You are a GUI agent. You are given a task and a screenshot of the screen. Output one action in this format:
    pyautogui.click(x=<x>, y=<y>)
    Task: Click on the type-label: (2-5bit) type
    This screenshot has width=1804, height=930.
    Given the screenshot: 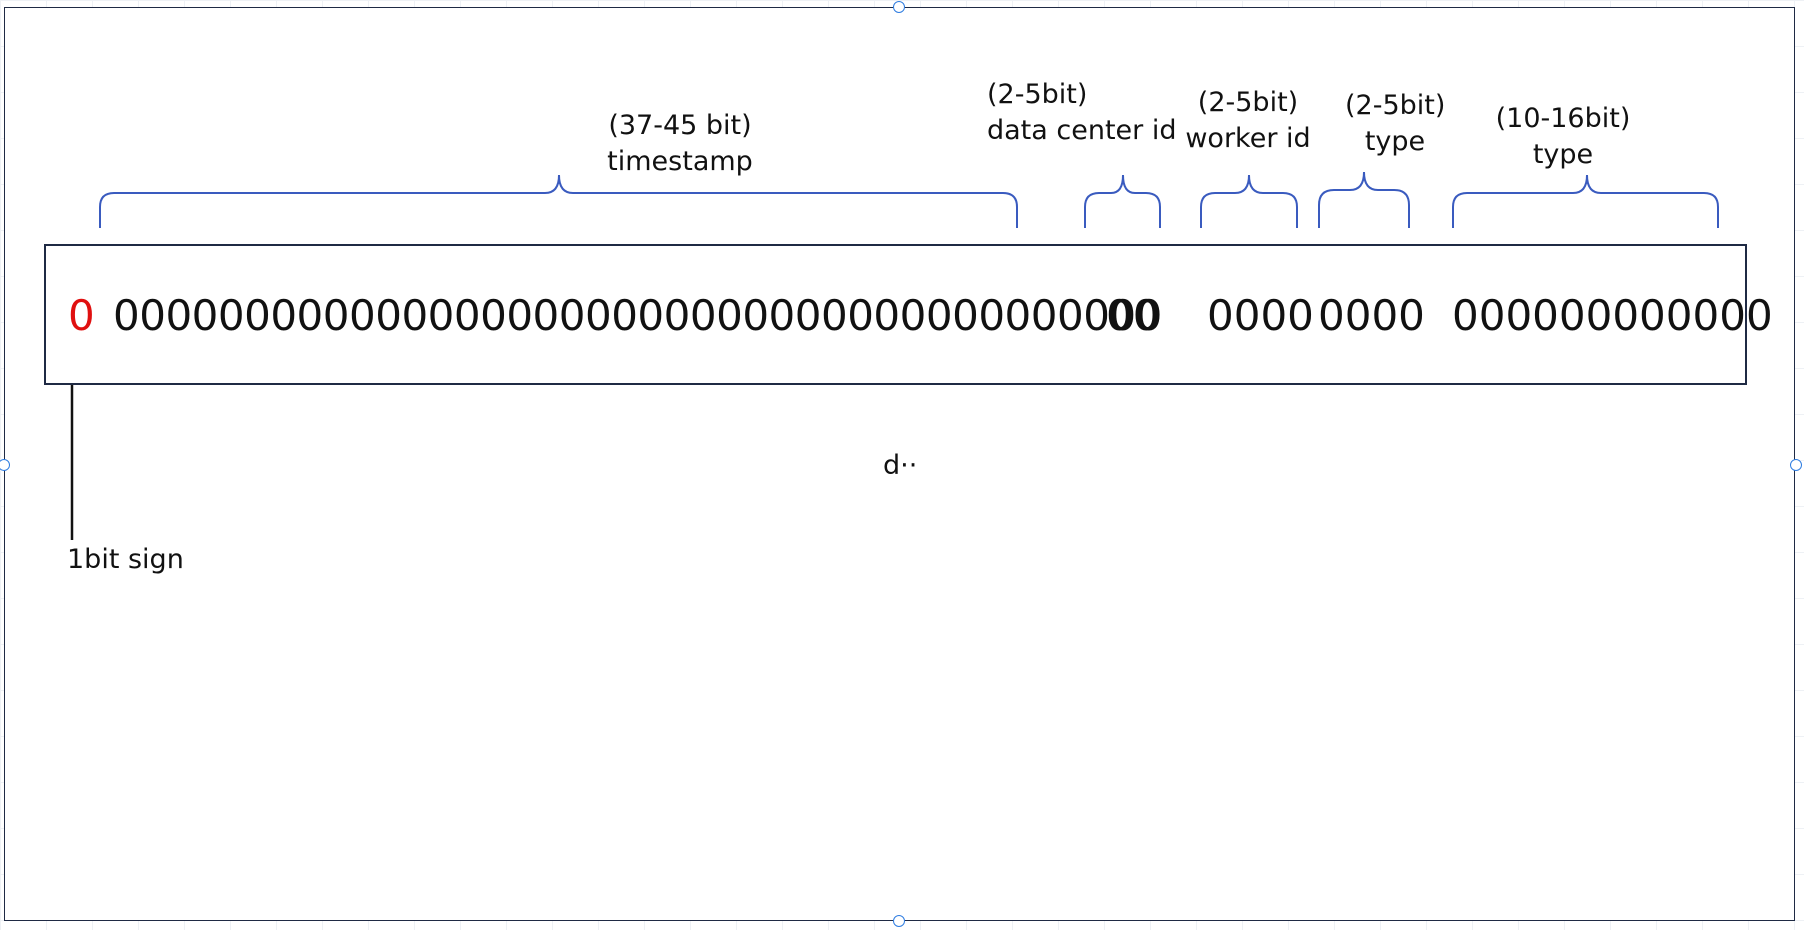 What is the action you would take?
    pyautogui.click(x=1395, y=124)
    